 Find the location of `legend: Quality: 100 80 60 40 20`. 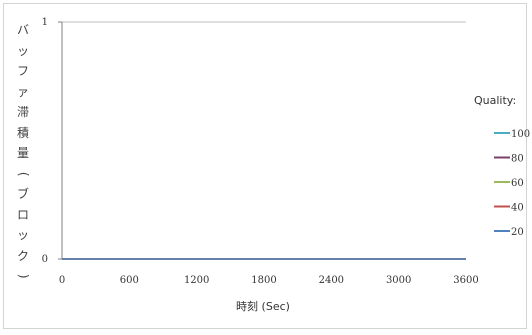

legend: Quality: 100 80 60 40 20 is located at coordinates (502, 166).